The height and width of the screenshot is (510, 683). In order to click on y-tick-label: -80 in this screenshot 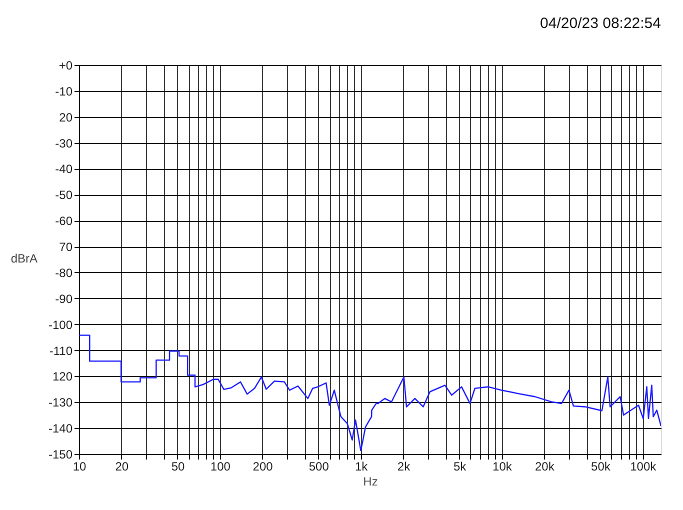, I will do `click(64, 273)`.